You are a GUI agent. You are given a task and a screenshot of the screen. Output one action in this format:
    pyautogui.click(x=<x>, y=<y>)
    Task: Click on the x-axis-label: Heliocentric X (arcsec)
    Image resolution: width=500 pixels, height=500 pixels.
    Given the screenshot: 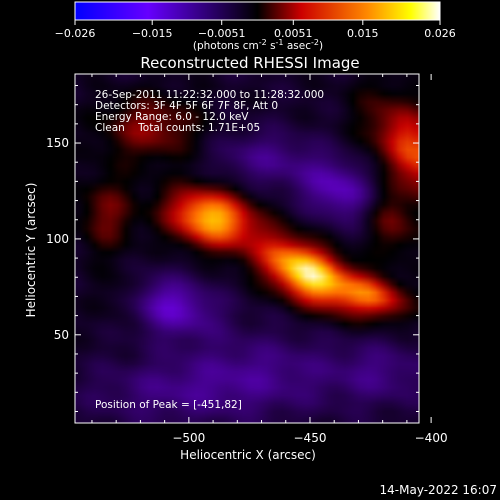 What is the action you would take?
    pyautogui.click(x=248, y=455)
    